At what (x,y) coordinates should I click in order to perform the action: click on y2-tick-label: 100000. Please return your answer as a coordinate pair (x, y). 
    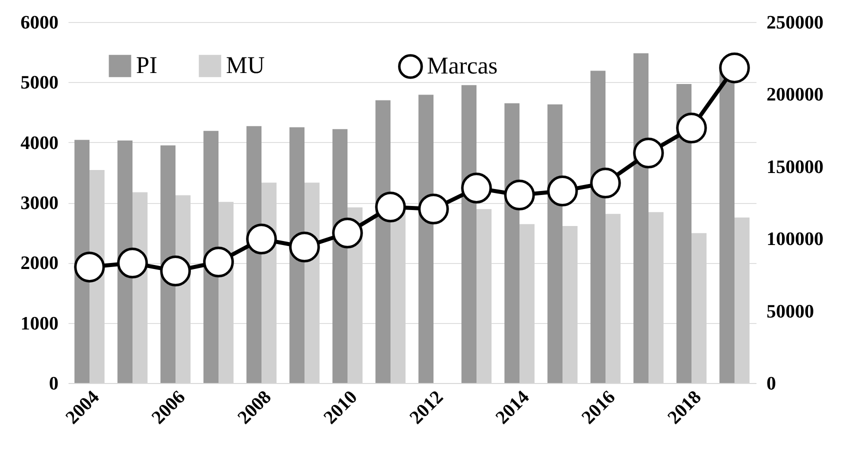
    Looking at the image, I should click on (795, 239).